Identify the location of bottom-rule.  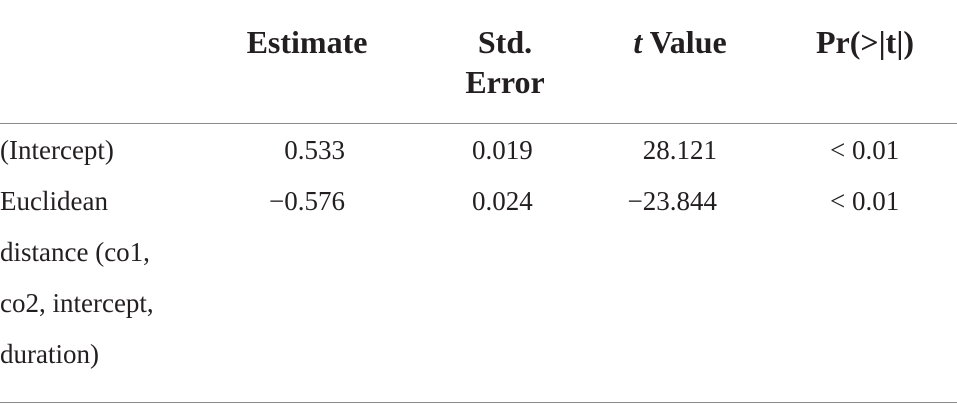
(478, 402).